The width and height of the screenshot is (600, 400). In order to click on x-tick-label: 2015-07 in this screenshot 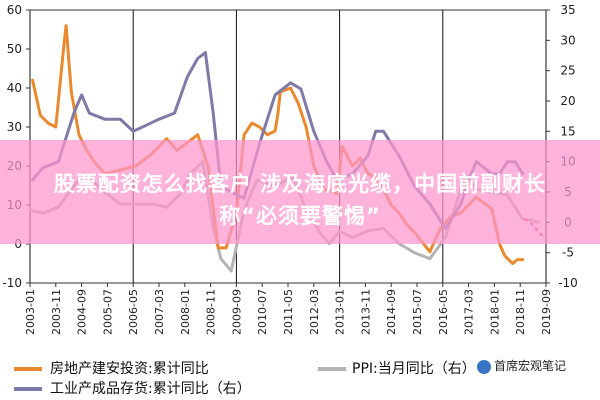, I will do `click(417, 312)`.